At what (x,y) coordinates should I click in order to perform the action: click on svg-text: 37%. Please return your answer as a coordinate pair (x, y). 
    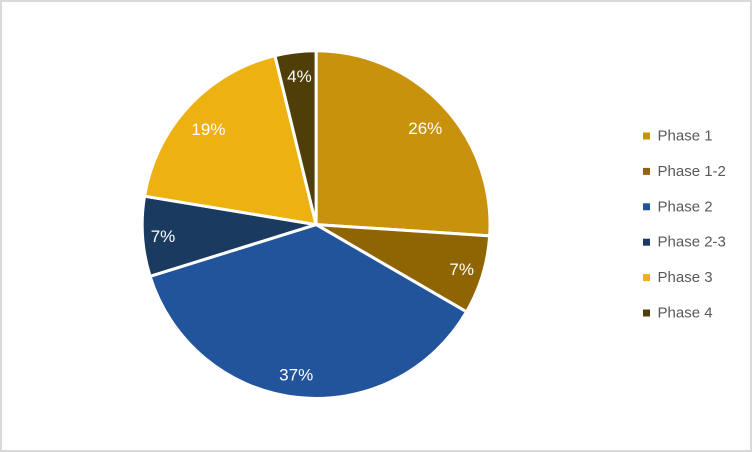
    Looking at the image, I should click on (296, 375).